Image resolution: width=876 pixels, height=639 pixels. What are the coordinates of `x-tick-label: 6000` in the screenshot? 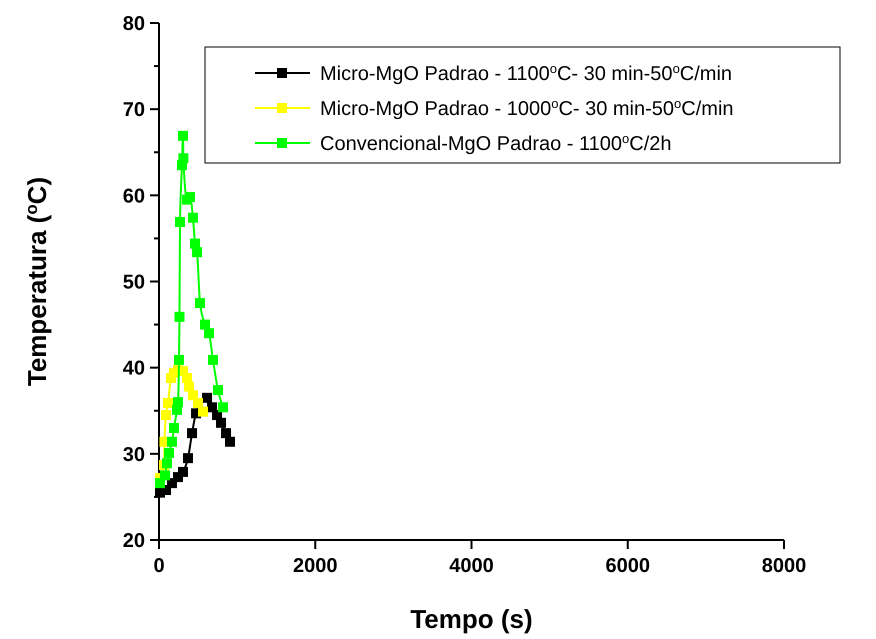 It's located at (628, 566).